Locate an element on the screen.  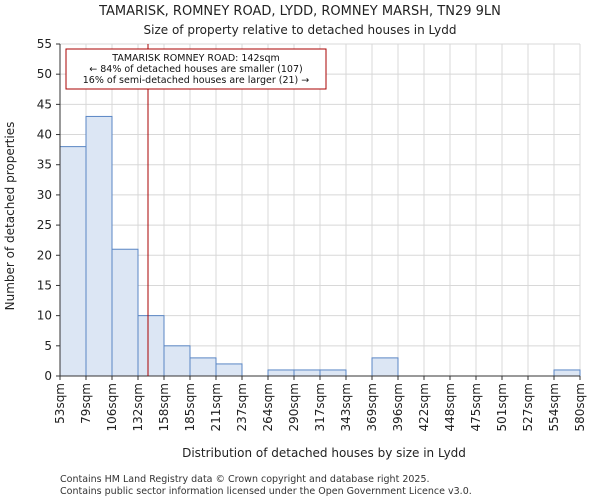
y-tick-label: 10 is located at coordinates (44, 316).